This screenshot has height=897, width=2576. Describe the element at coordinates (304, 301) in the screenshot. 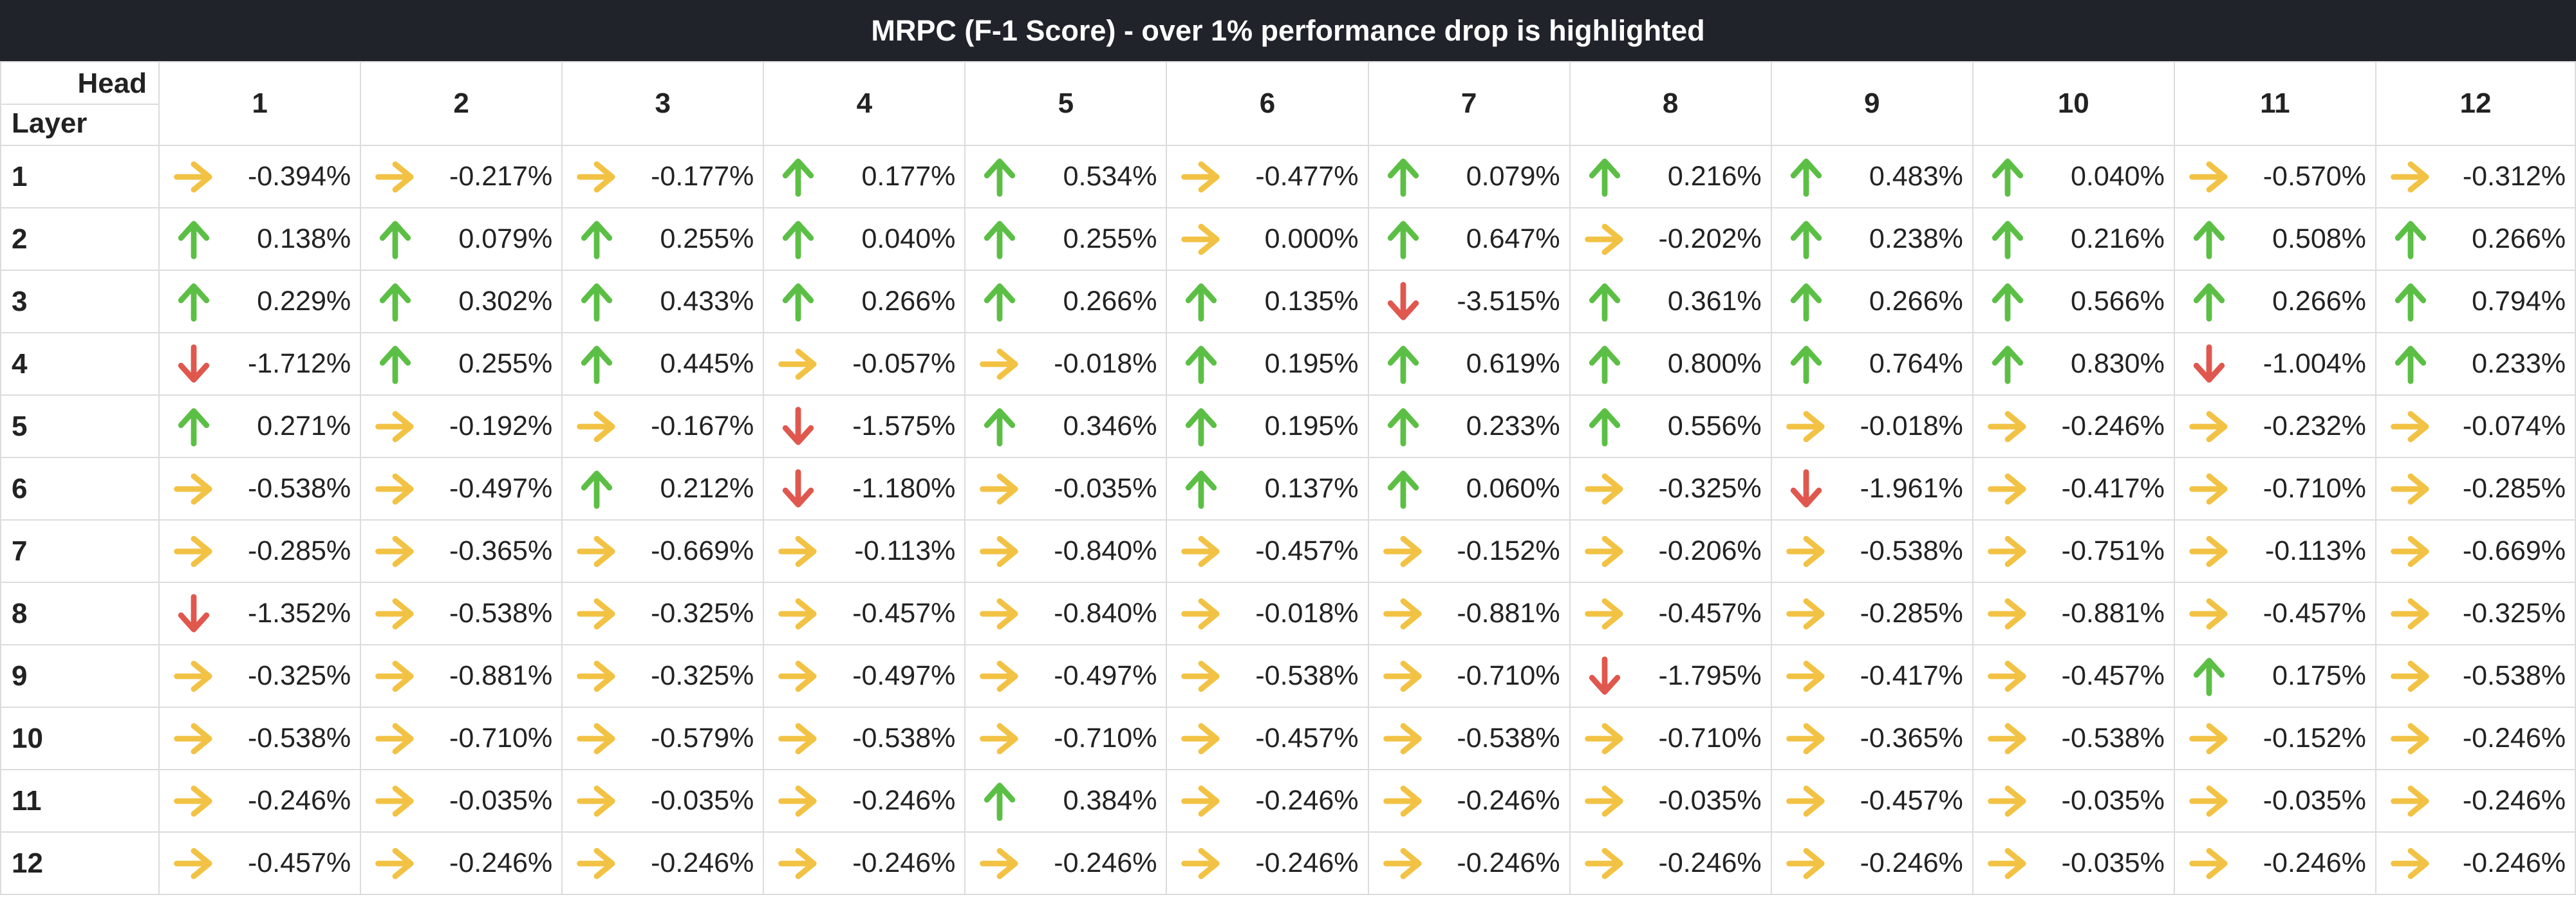

I see `cell-value: 0.229%` at that location.